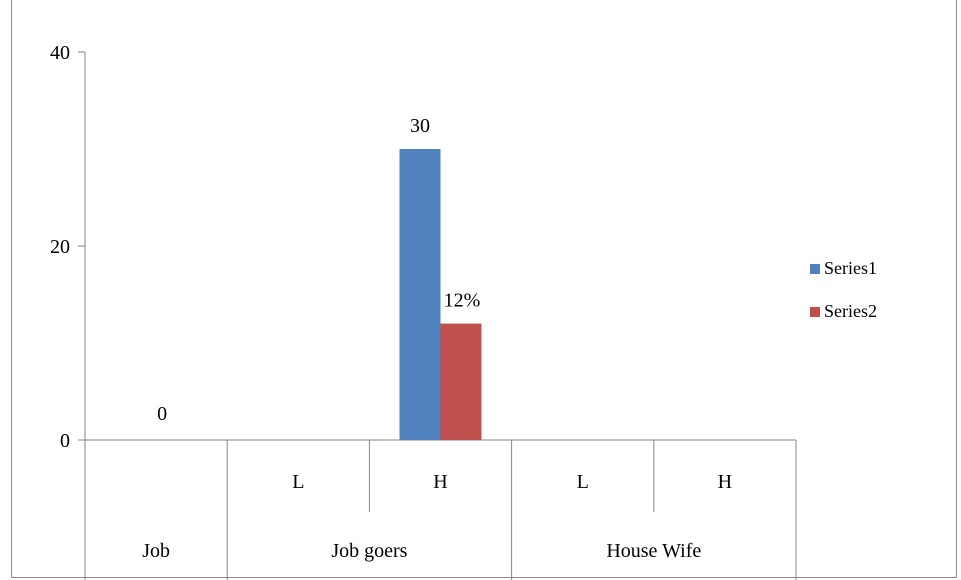 The height and width of the screenshot is (580, 961). What do you see at coordinates (815, 269) in the screenshot?
I see `legend-swatch-series1` at bounding box center [815, 269].